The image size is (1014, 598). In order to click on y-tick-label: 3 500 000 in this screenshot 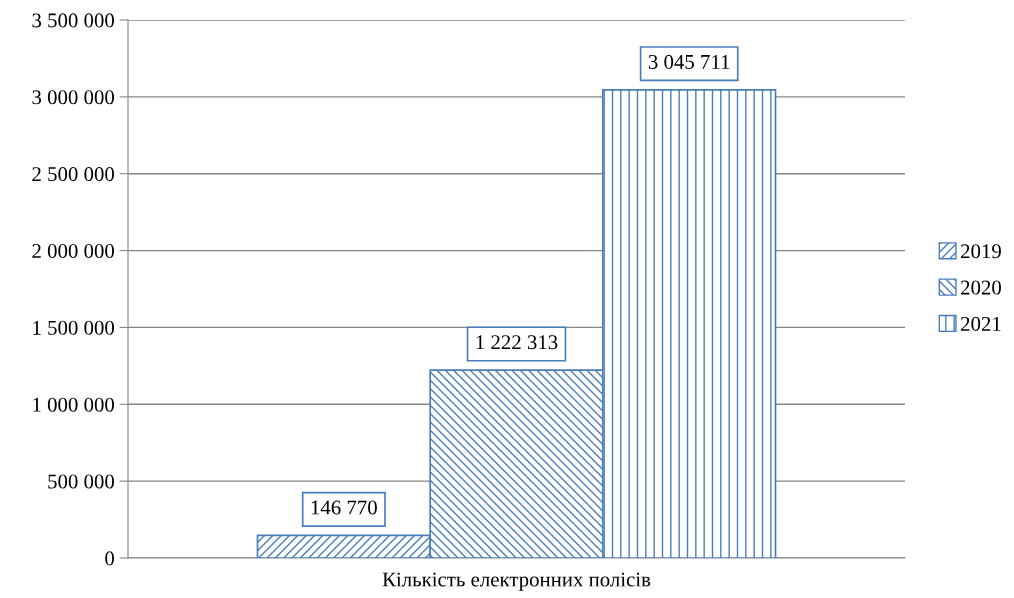, I will do `click(73, 20)`.